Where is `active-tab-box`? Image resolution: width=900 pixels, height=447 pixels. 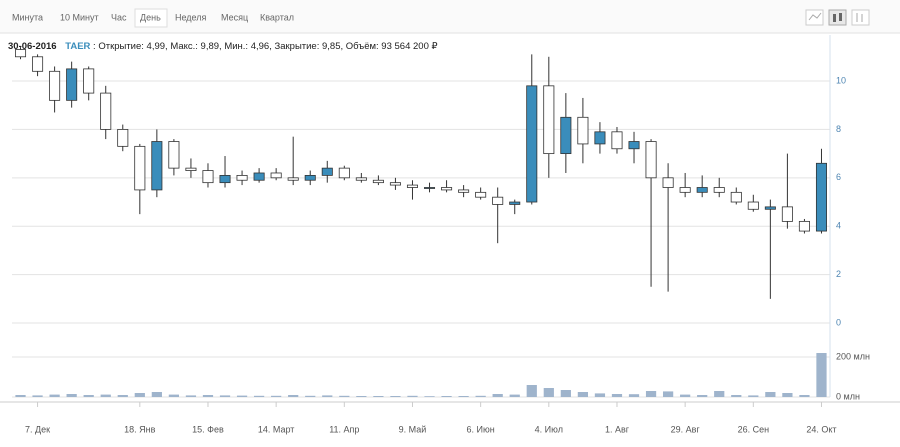
active-tab-box is located at coordinates (151, 18).